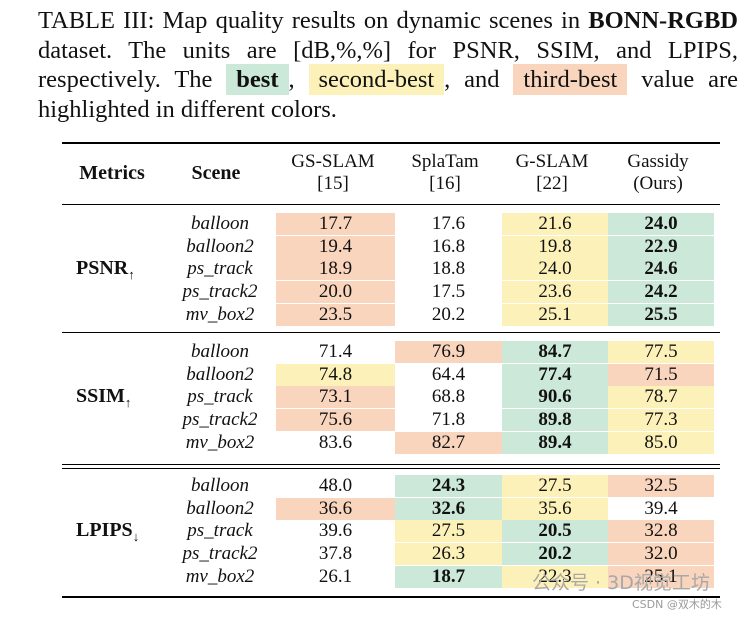  What do you see at coordinates (661, 292) in the screenshot?
I see `value-cell: 24.2` at bounding box center [661, 292].